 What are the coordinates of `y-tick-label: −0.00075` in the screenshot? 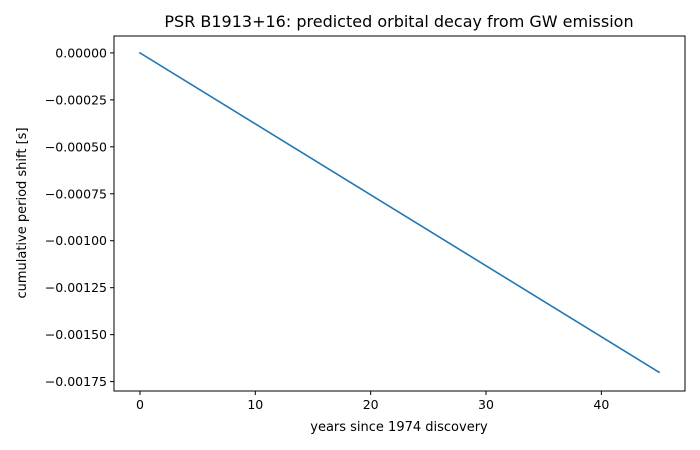 It's located at (76, 193).